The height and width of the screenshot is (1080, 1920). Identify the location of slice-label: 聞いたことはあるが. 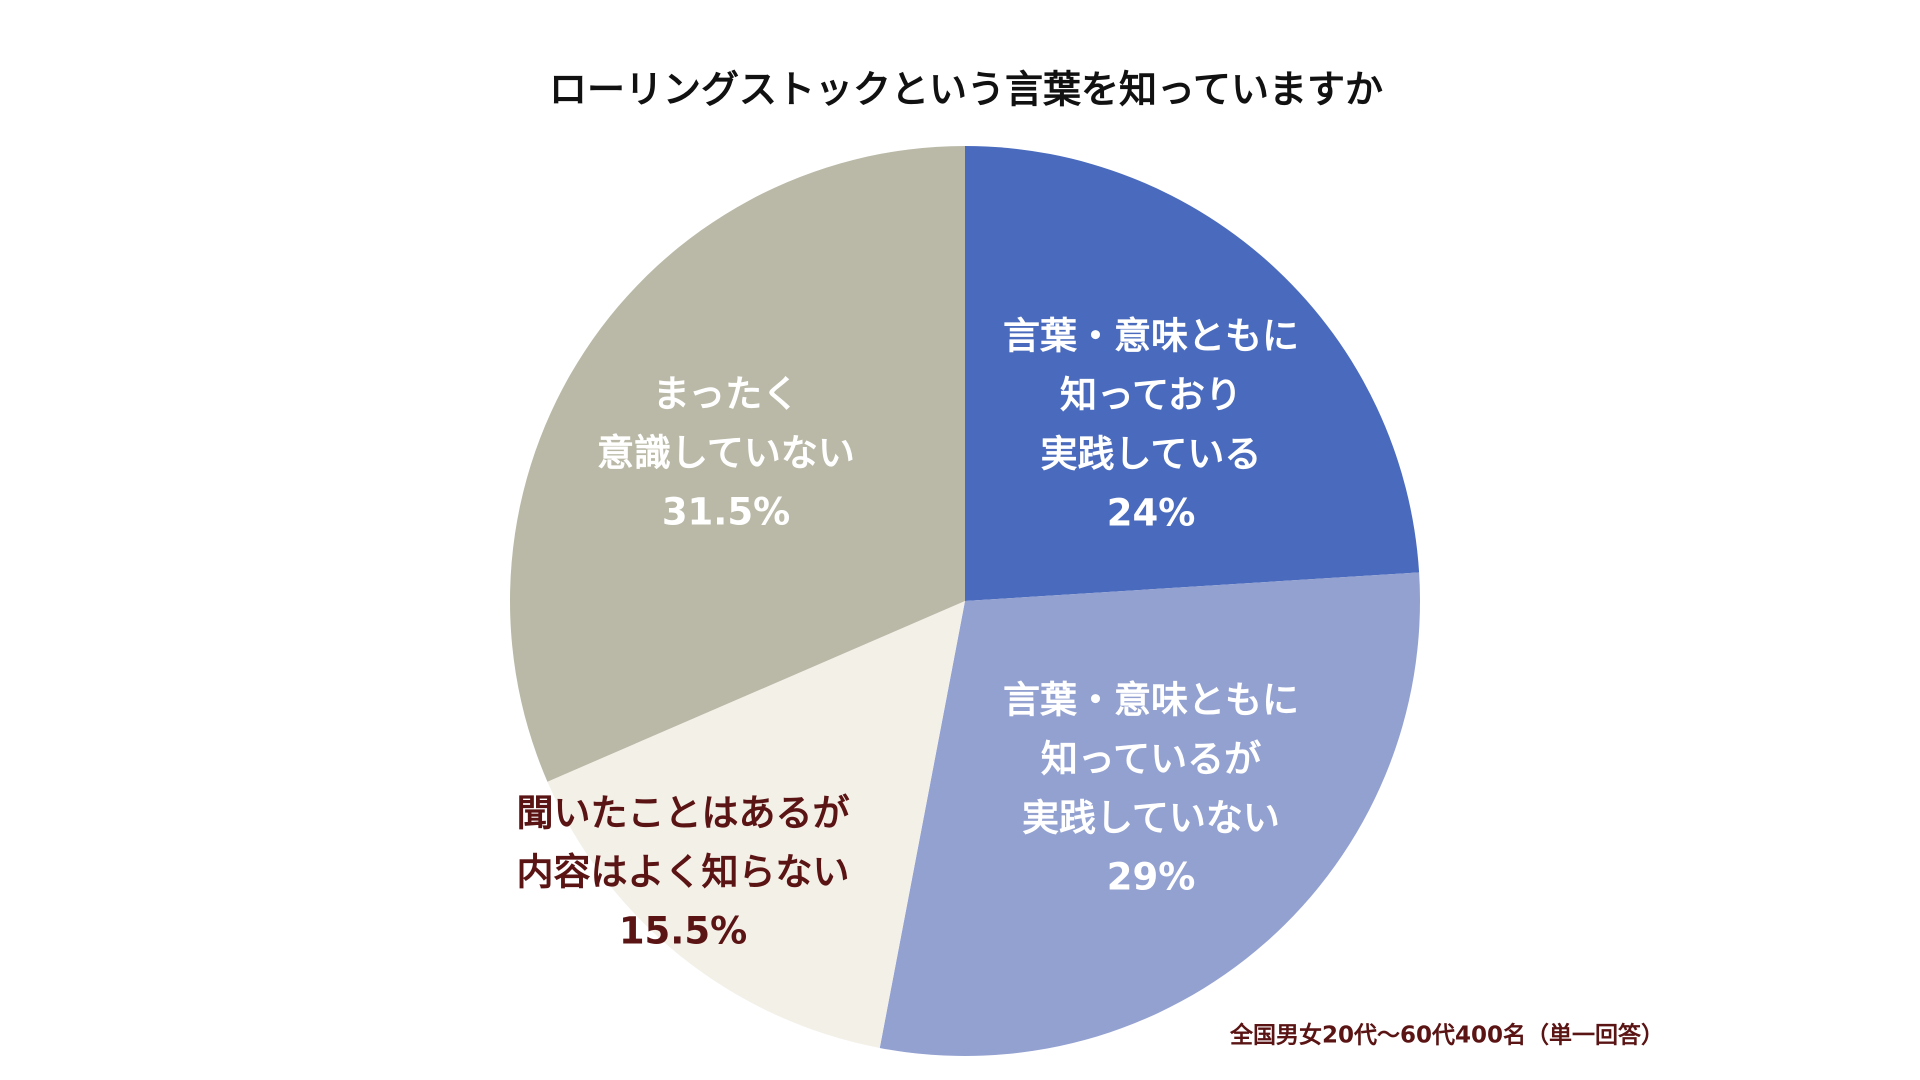
(683, 813).